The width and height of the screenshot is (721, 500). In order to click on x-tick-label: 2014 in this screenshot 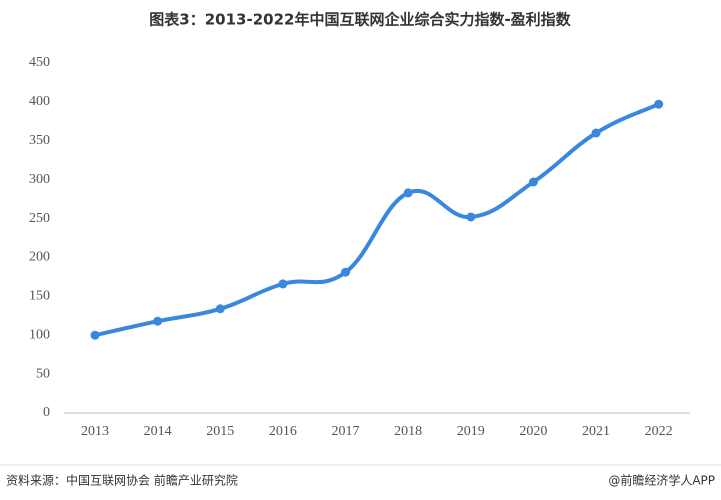, I will do `click(158, 431)`.